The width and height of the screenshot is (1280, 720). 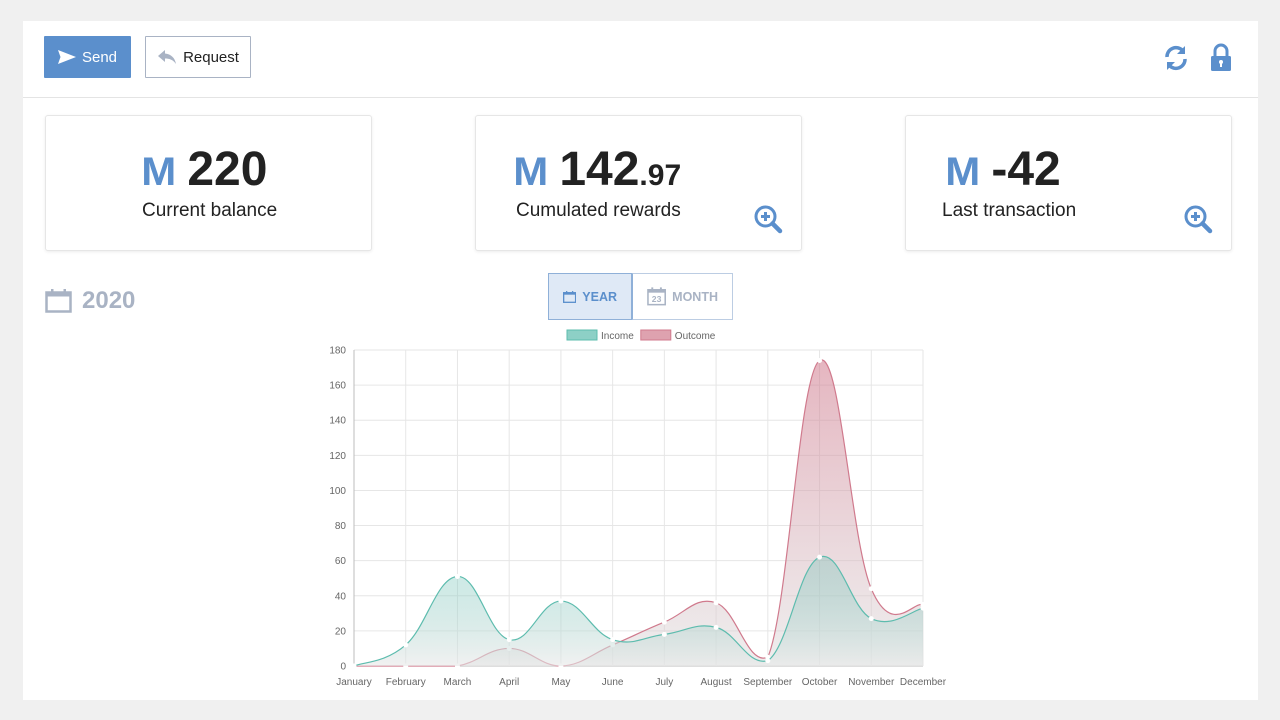 I want to click on last-transaction-amount: M -42, so click(x=1003, y=169).